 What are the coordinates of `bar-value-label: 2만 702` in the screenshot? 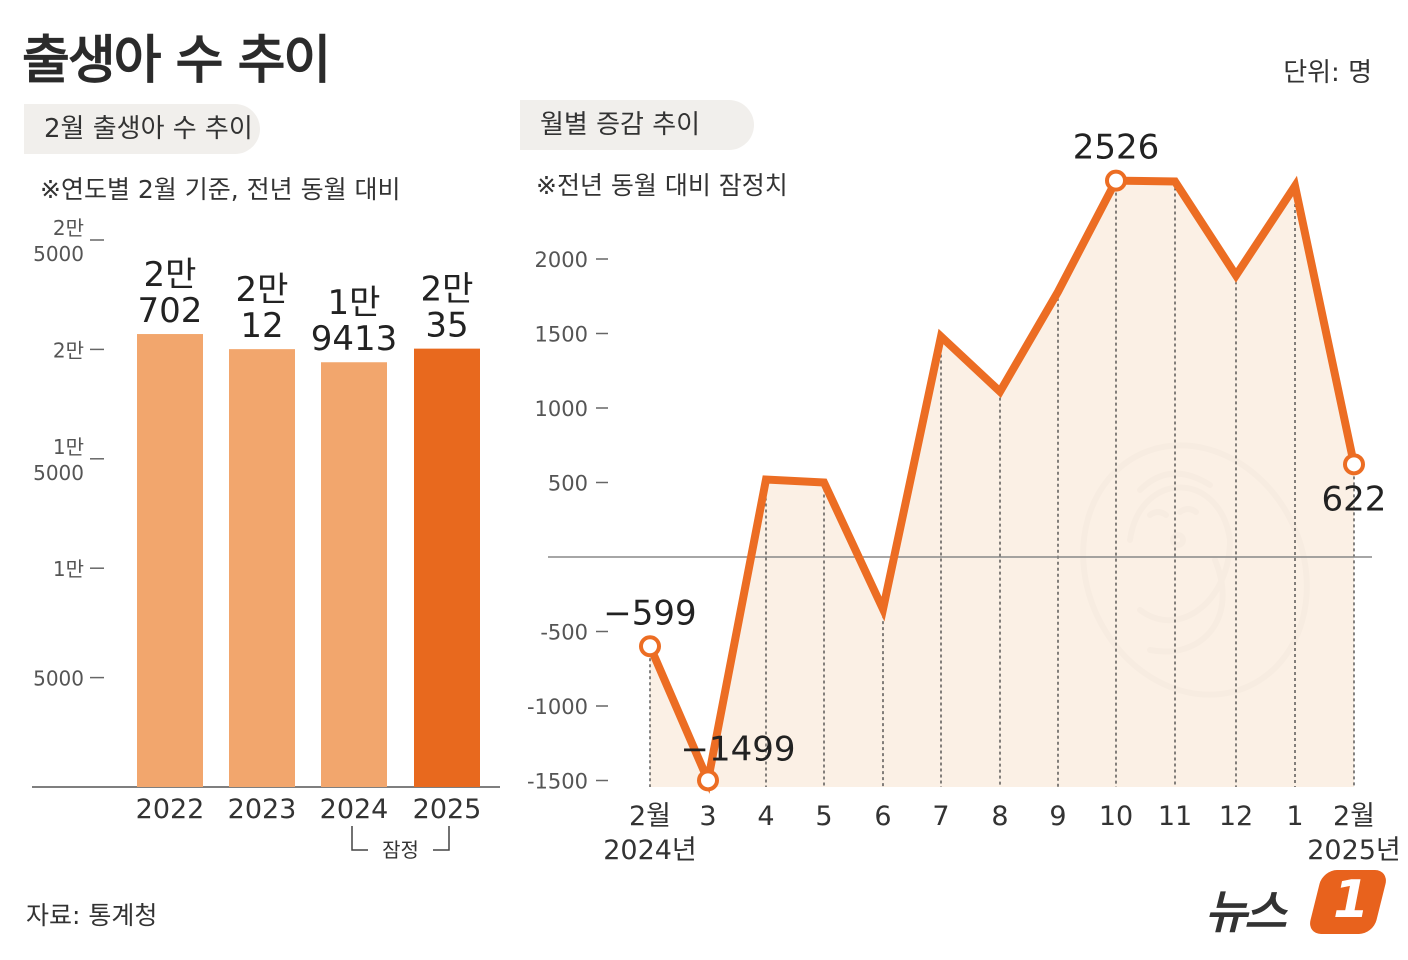 It's located at (170, 293).